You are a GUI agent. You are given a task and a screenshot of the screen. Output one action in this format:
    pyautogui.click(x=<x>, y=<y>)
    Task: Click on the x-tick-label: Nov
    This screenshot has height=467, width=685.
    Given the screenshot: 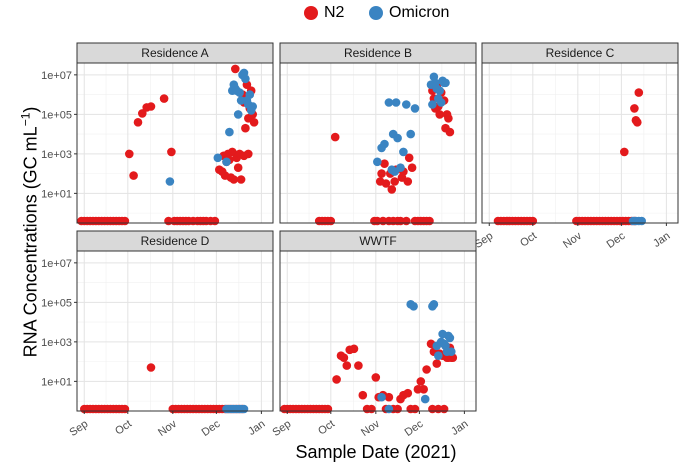 What is the action you would take?
    pyautogui.click(x=370, y=428)
    